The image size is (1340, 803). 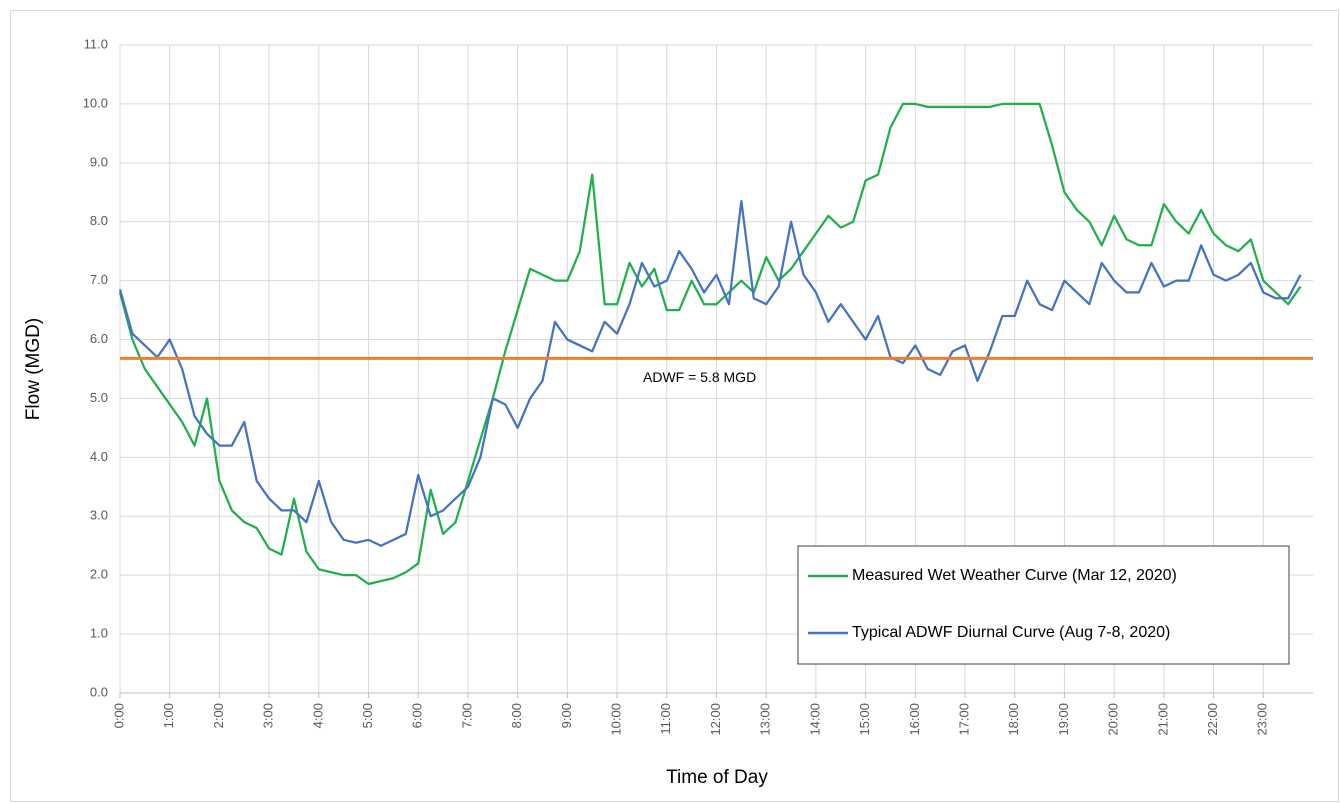 I want to click on annotation: ADWF = 5.8 MGD, so click(x=699, y=377).